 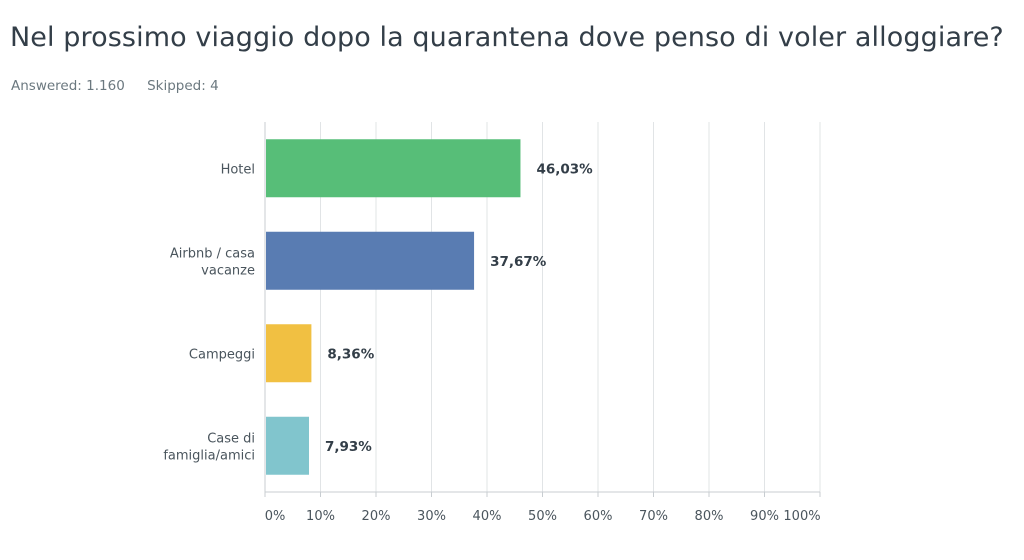 I want to click on response-stats: Answered: 1.160 Skipped: 4, so click(x=124, y=86).